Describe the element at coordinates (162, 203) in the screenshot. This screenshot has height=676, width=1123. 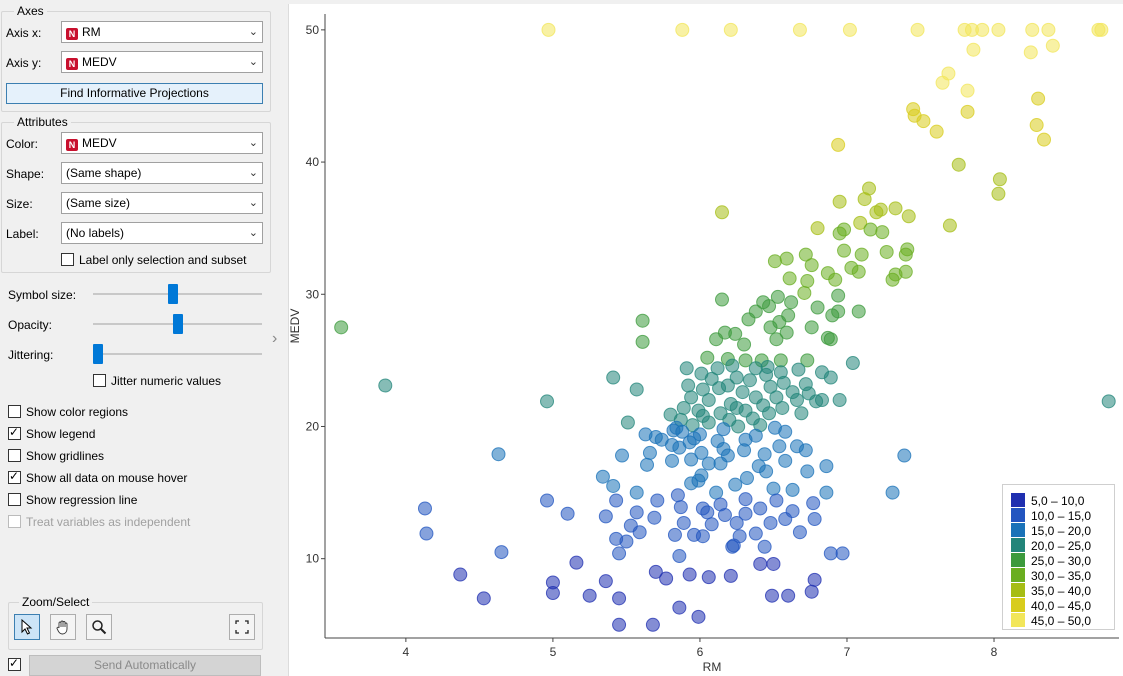
I see `size-combo: (Same size) ⌄` at that location.